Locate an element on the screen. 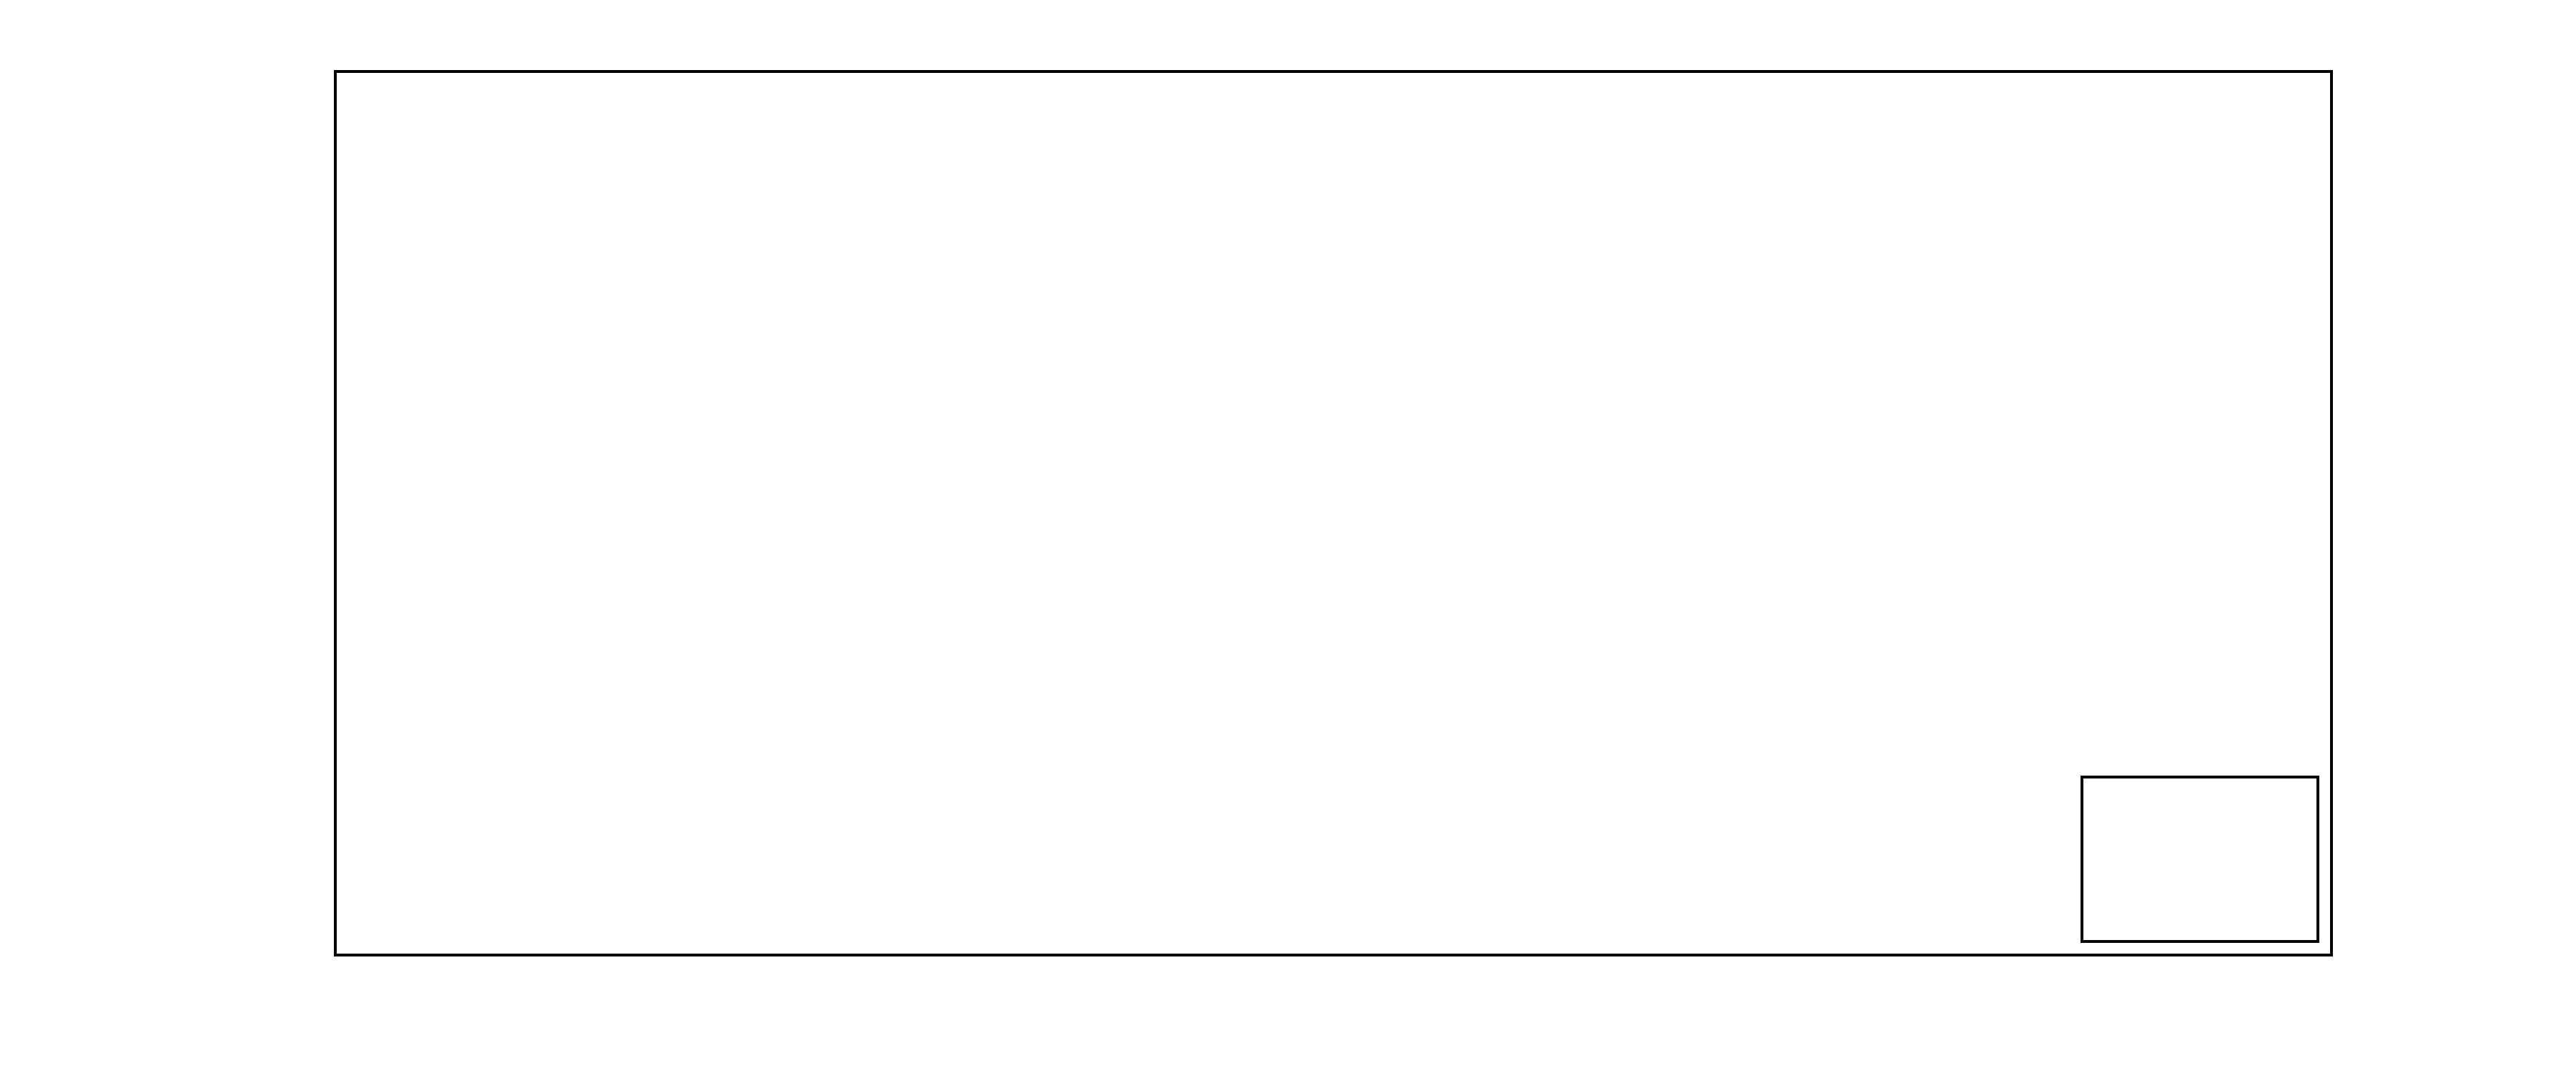 The width and height of the screenshot is (2576, 1073). legend-box is located at coordinates (2200, 859).